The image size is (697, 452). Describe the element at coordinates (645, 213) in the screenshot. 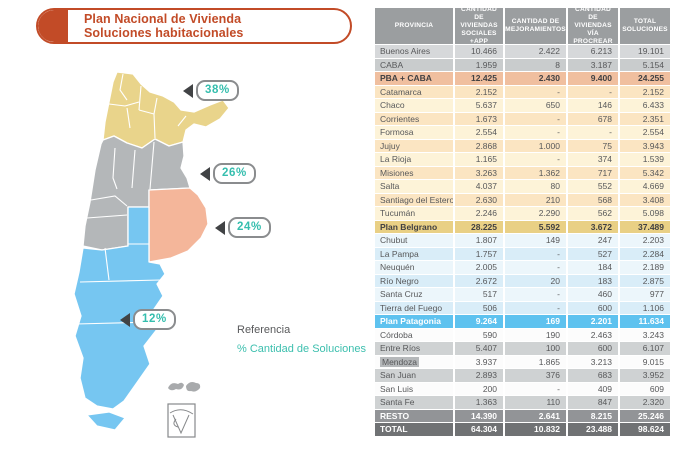

I see `value-cell: 5.098` at that location.